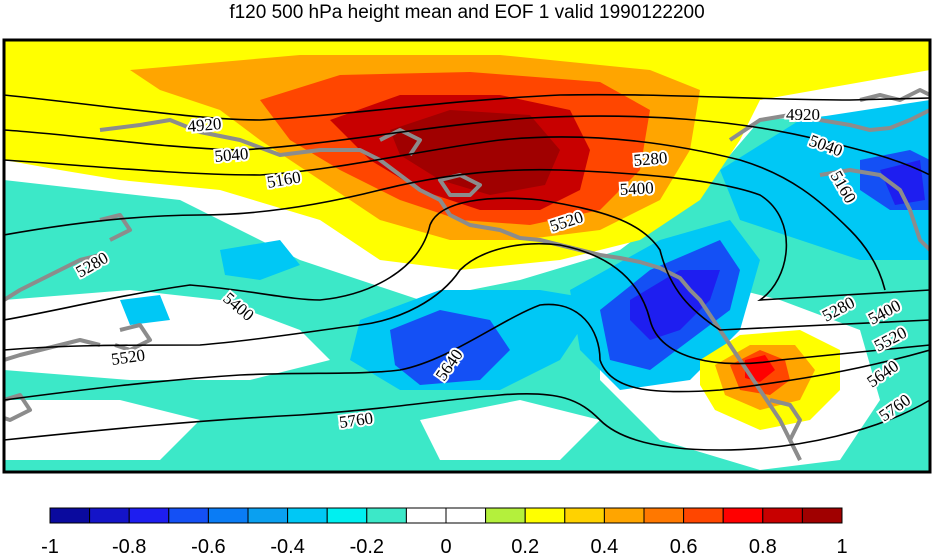 This screenshot has height=559, width=934. What do you see at coordinates (129, 547) in the screenshot?
I see `colorbar-tick-label: -0.8` at bounding box center [129, 547].